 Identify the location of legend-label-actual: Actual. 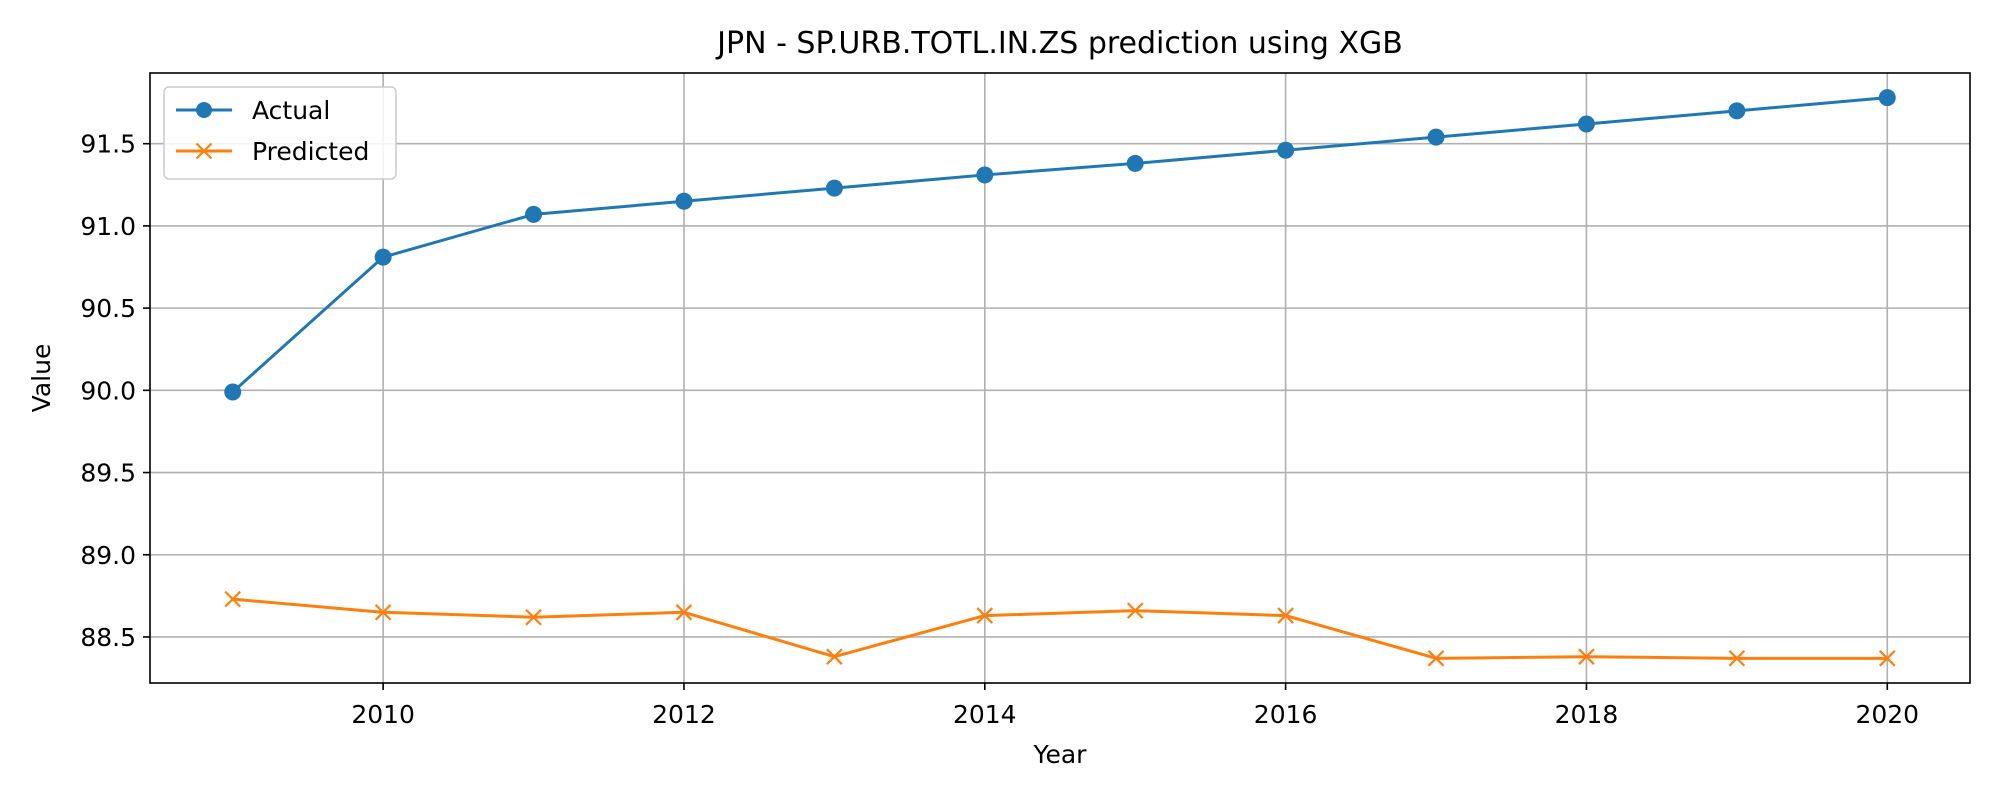
(291, 110).